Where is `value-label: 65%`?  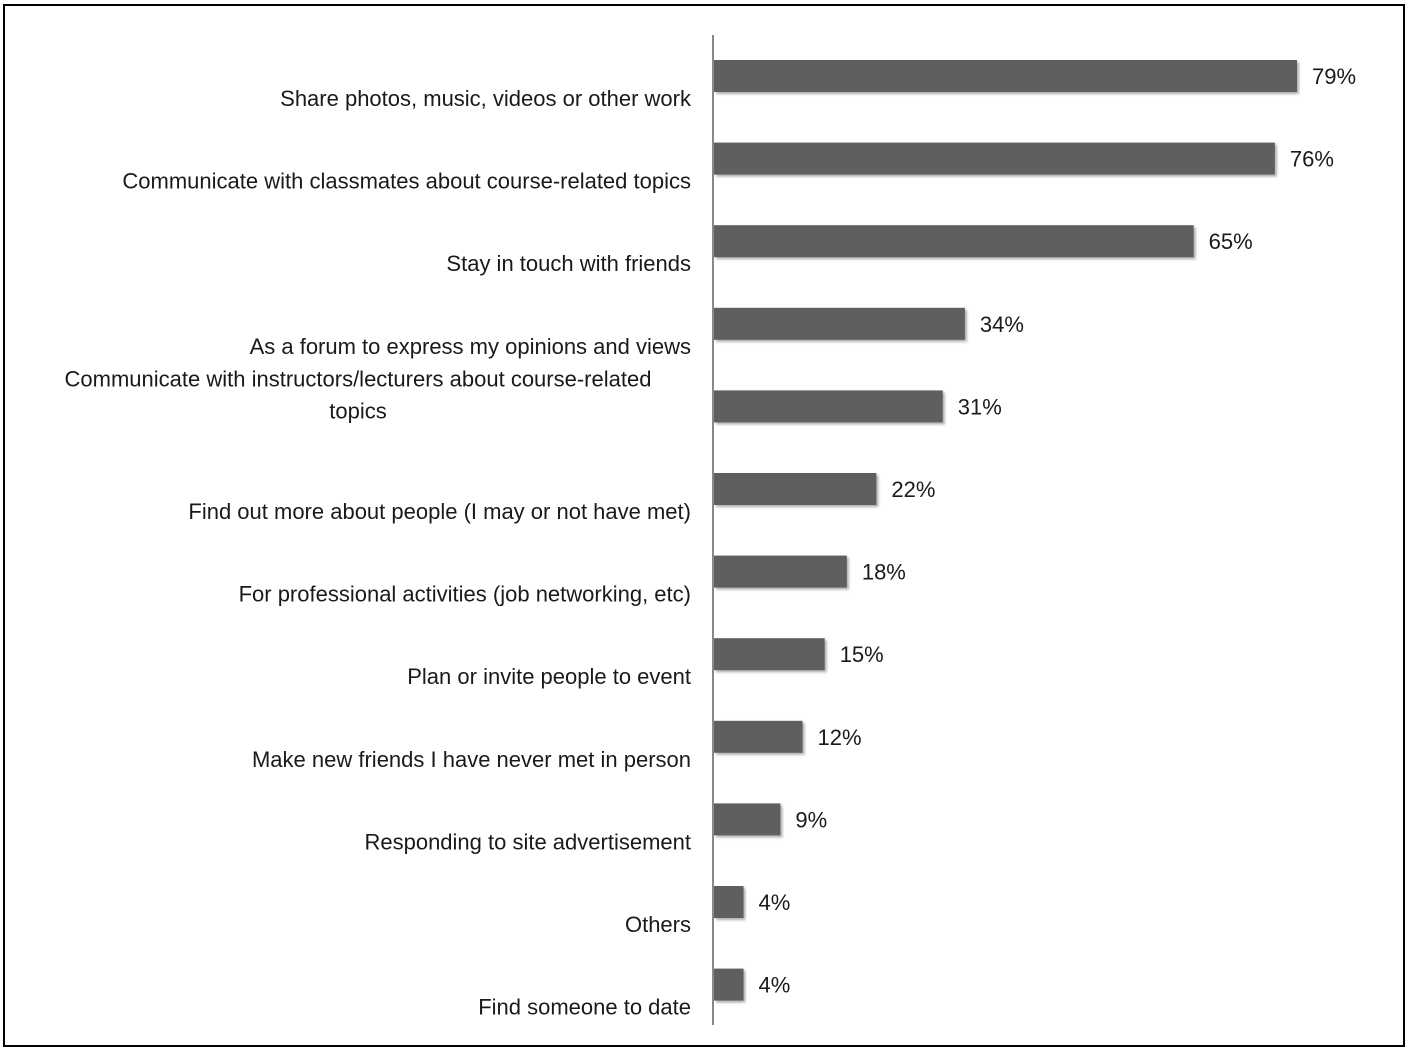
value-label: 65% is located at coordinates (1231, 241).